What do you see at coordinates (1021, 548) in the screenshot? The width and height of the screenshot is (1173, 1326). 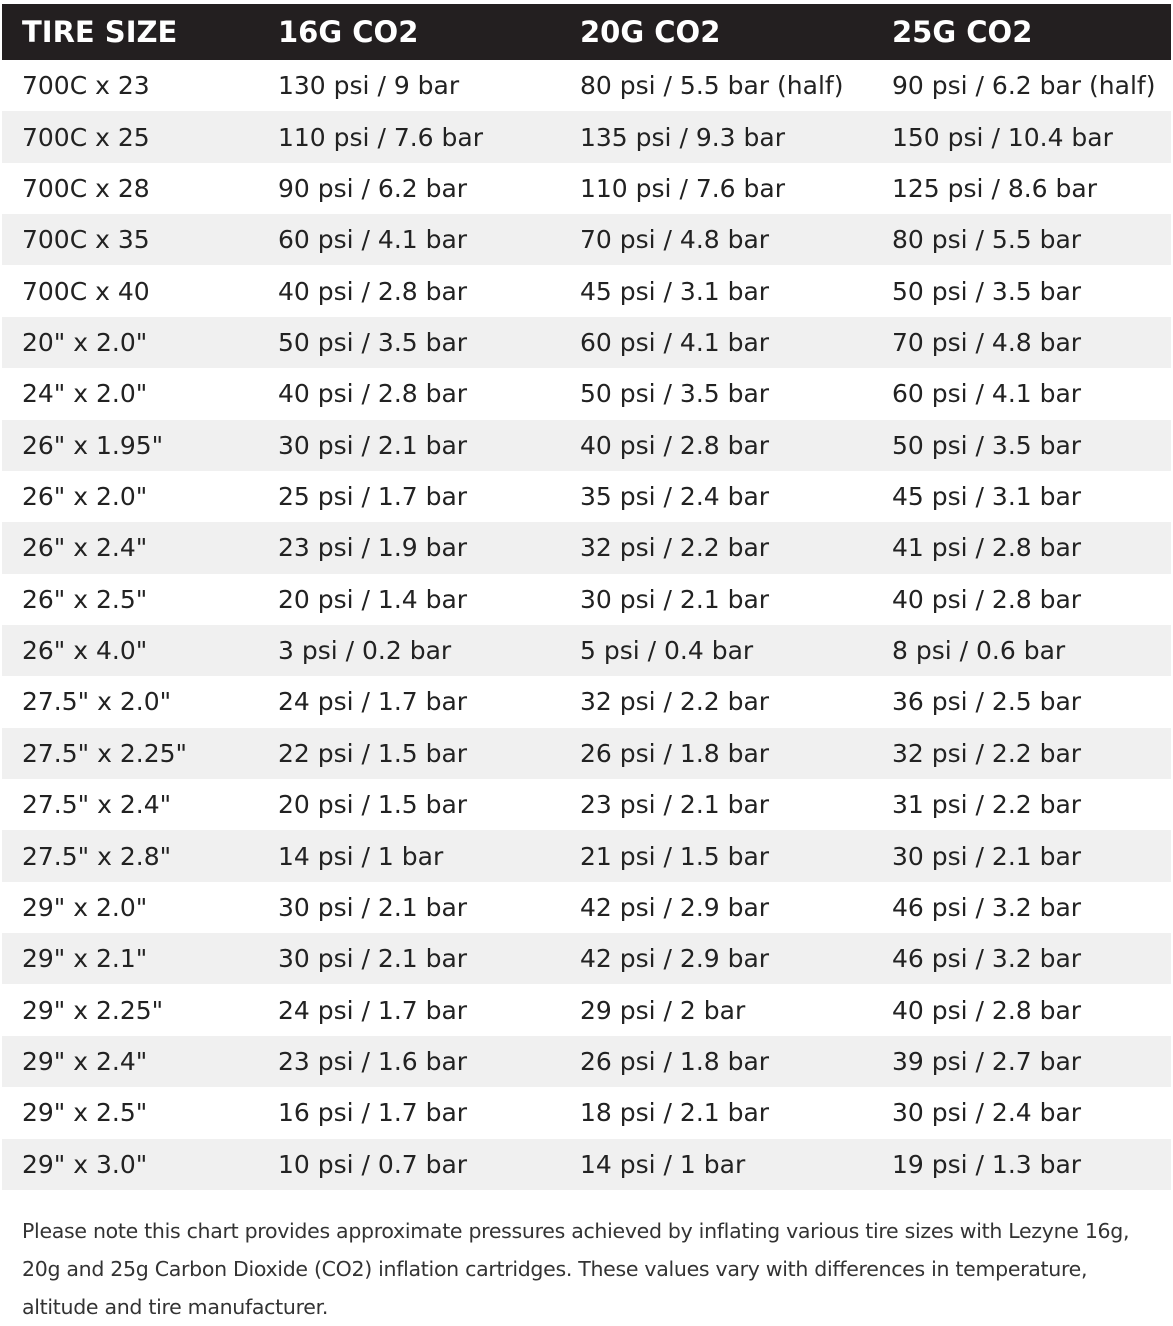 I see `table-cell: 41 psi / 2.8 bar` at bounding box center [1021, 548].